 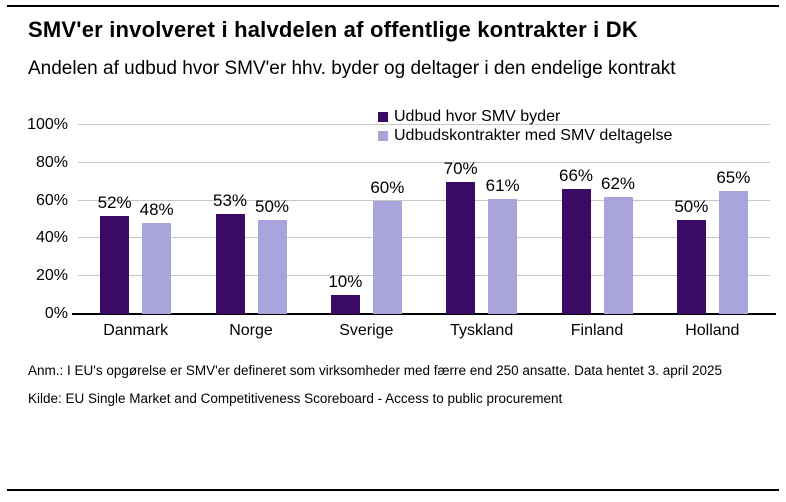 I want to click on data-label-holland-series-1: 50%, so click(x=691, y=206).